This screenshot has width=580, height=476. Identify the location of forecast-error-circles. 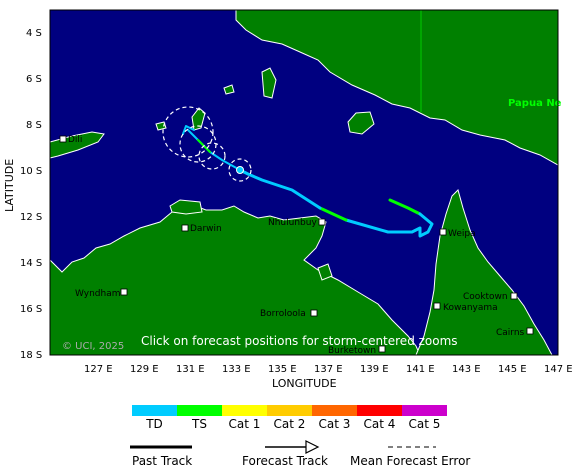
(207, 144).